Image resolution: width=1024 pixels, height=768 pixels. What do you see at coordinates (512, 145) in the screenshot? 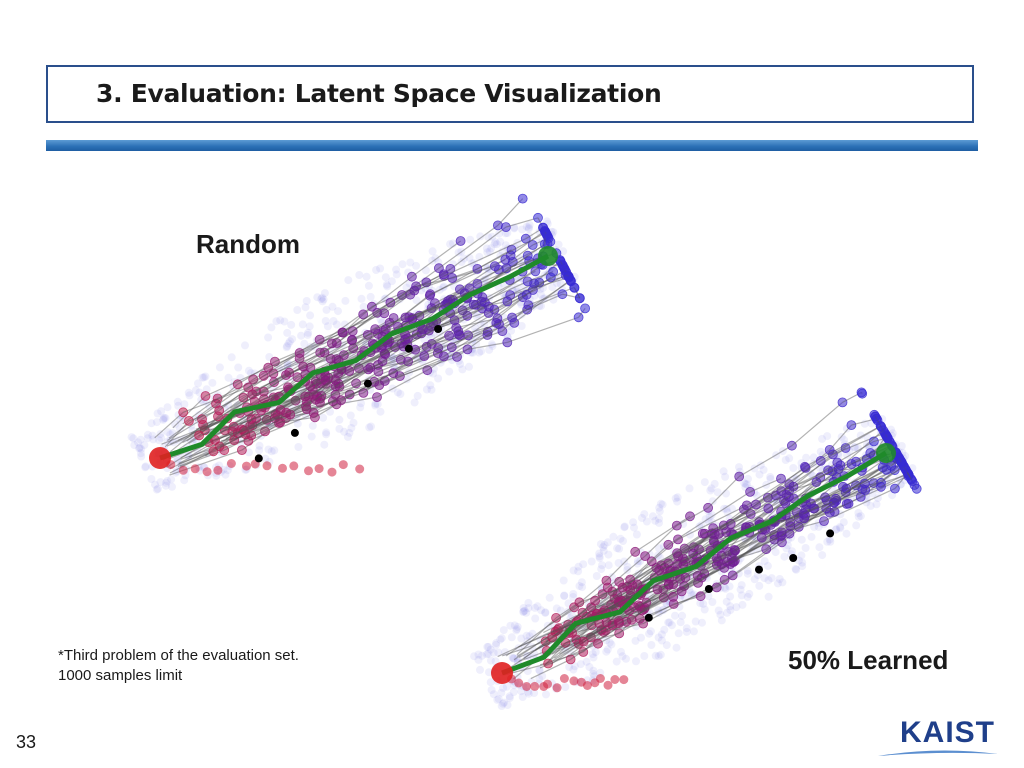
I see `title-underline-bar` at bounding box center [512, 145].